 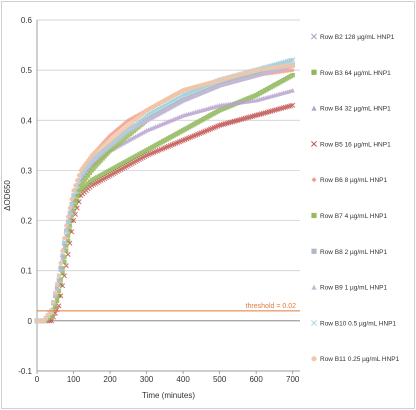 I want to click on legend-entry: Row B9 1 µg/mL HNP1, so click(x=349, y=288).